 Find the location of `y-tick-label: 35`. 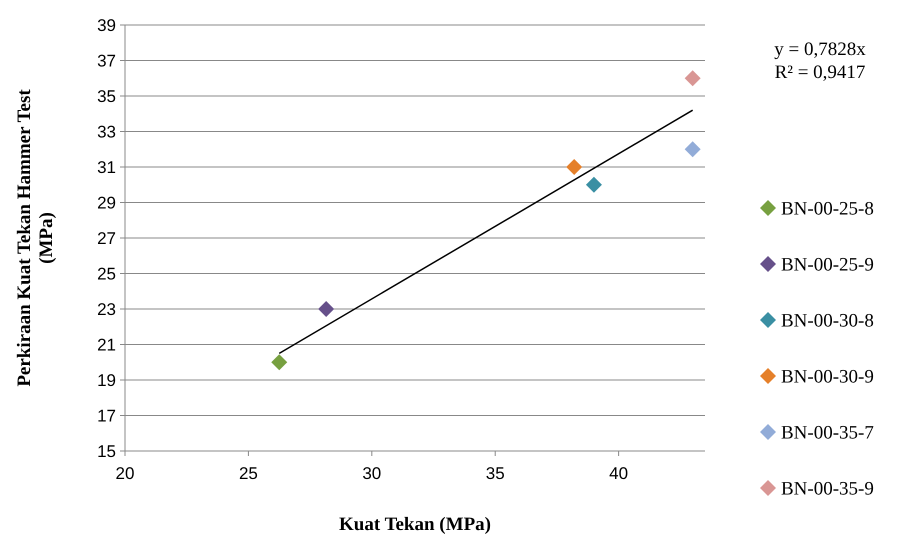

y-tick-label: 35 is located at coordinates (106, 96).